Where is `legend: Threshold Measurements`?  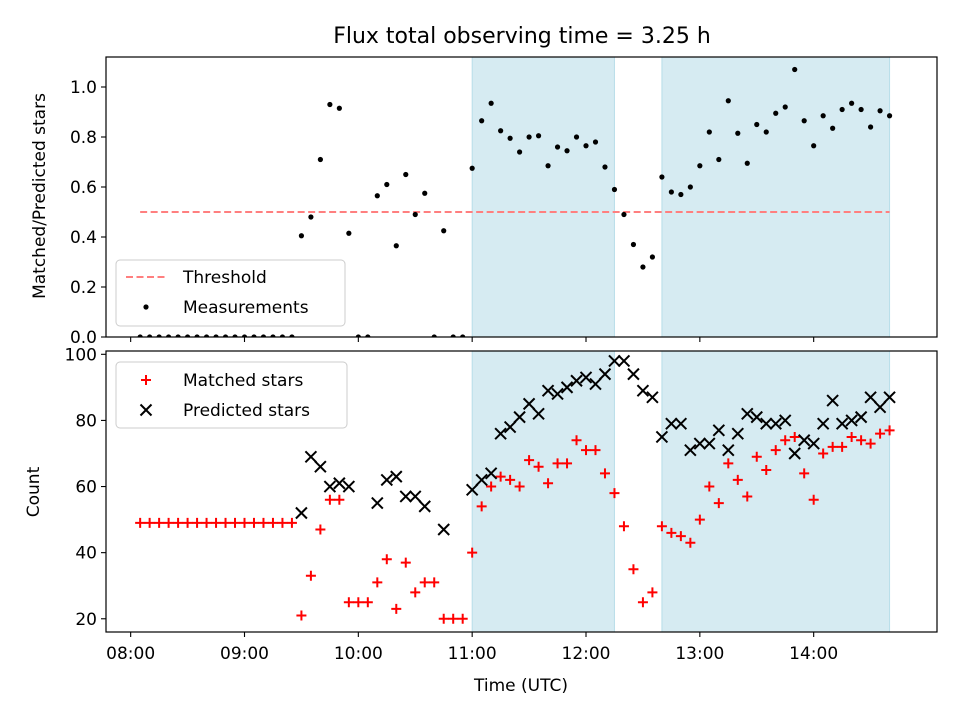 legend: Threshold Measurements is located at coordinates (230, 293).